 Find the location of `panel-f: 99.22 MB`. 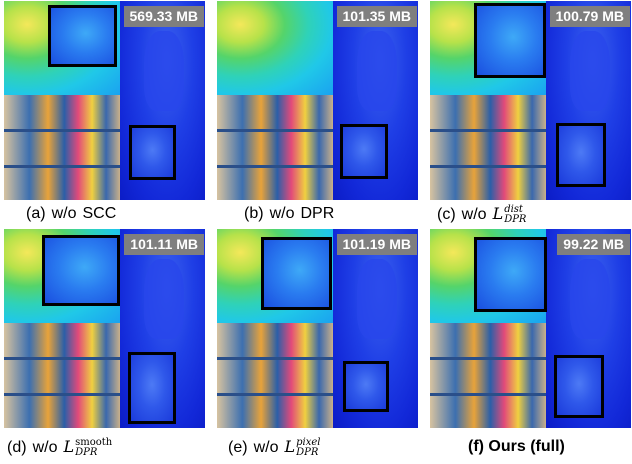

panel-f: 99.22 MB is located at coordinates (530, 328).